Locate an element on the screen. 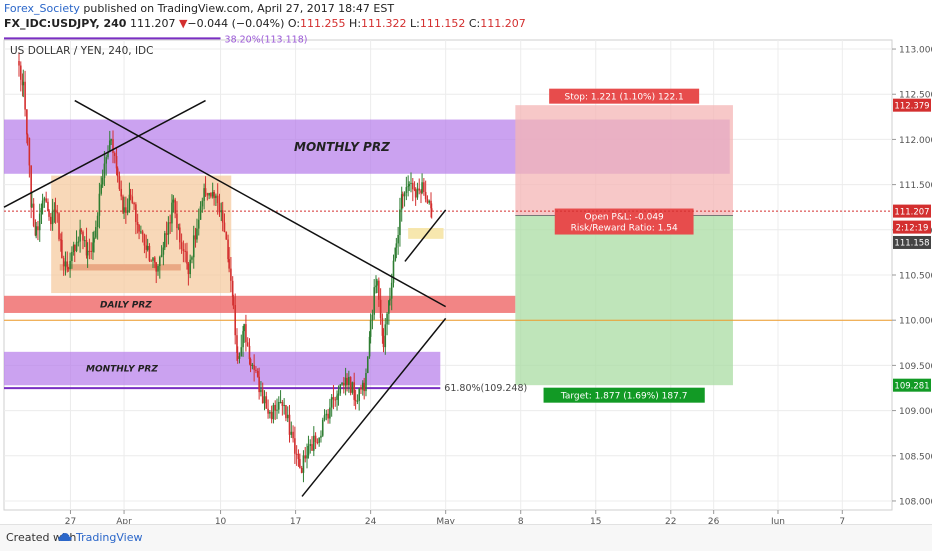 This screenshot has width=932, height=551. tradingview-brand-link: TradingView is located at coordinates (109, 537).